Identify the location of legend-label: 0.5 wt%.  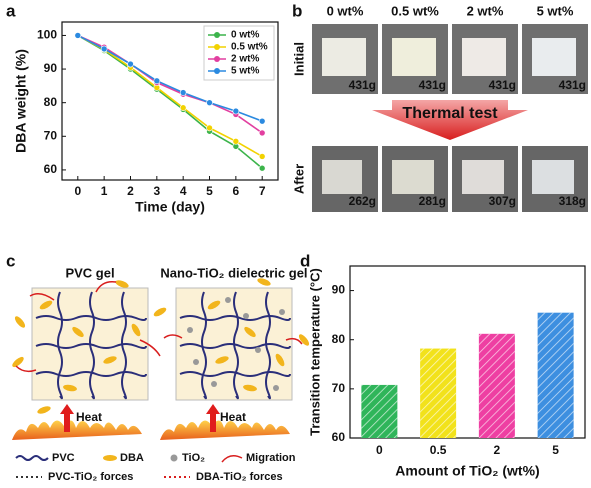
(249, 47).